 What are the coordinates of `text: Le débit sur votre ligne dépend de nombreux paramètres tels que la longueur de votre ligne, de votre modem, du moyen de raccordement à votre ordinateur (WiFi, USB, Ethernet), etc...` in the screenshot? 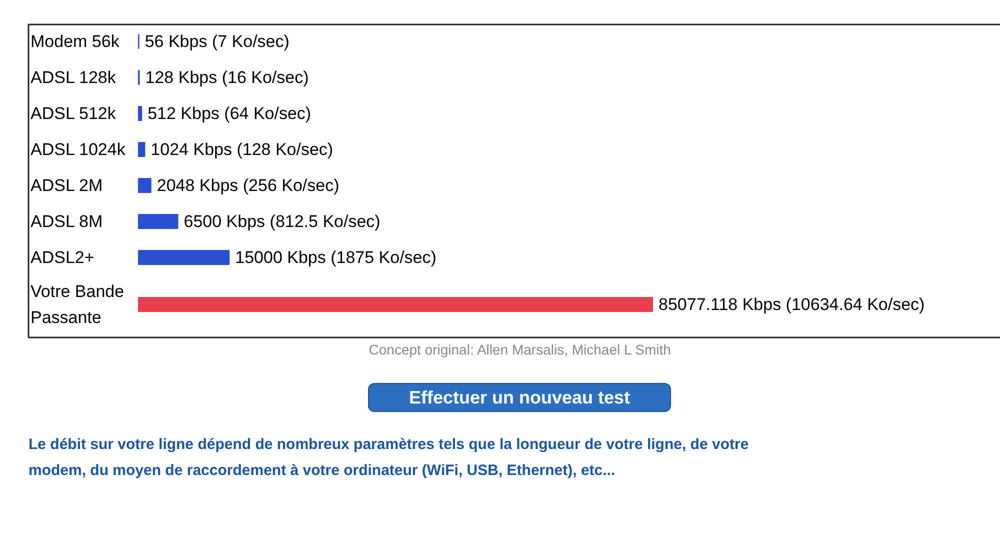 It's located at (388, 457).